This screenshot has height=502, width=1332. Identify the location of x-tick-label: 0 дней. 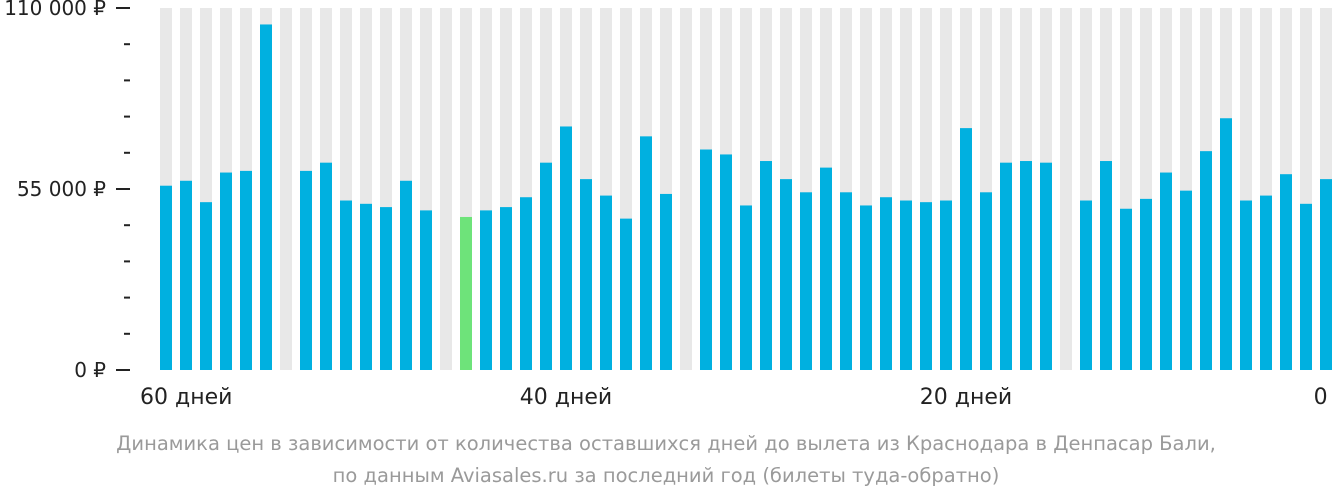
(1323, 397).